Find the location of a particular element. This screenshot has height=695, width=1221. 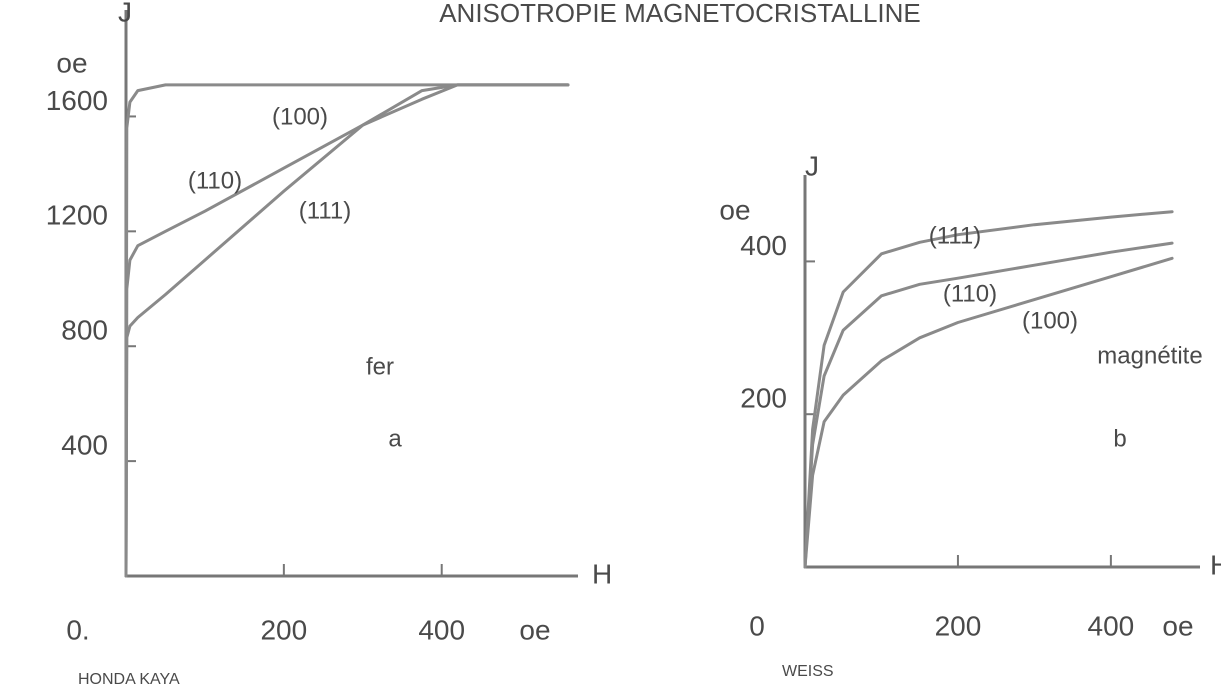

annotation: fer is located at coordinates (380, 366).